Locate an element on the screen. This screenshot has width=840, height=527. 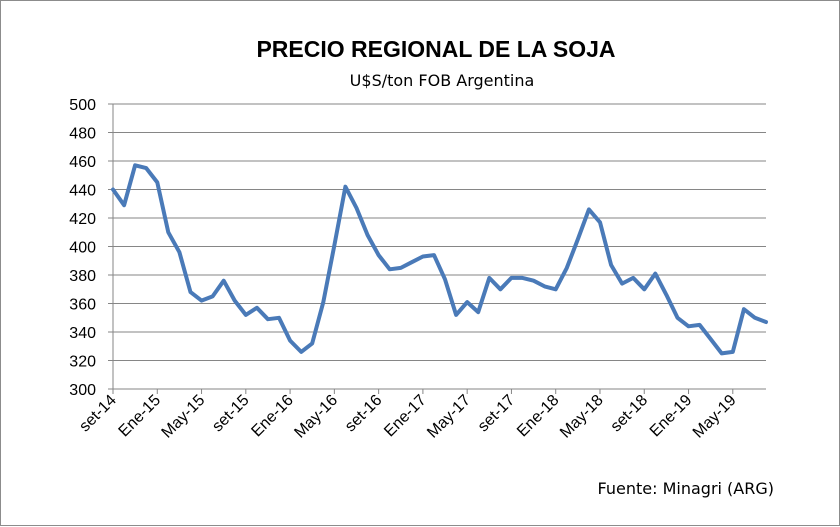
x-tick-label: set-17 is located at coordinates (497, 414).